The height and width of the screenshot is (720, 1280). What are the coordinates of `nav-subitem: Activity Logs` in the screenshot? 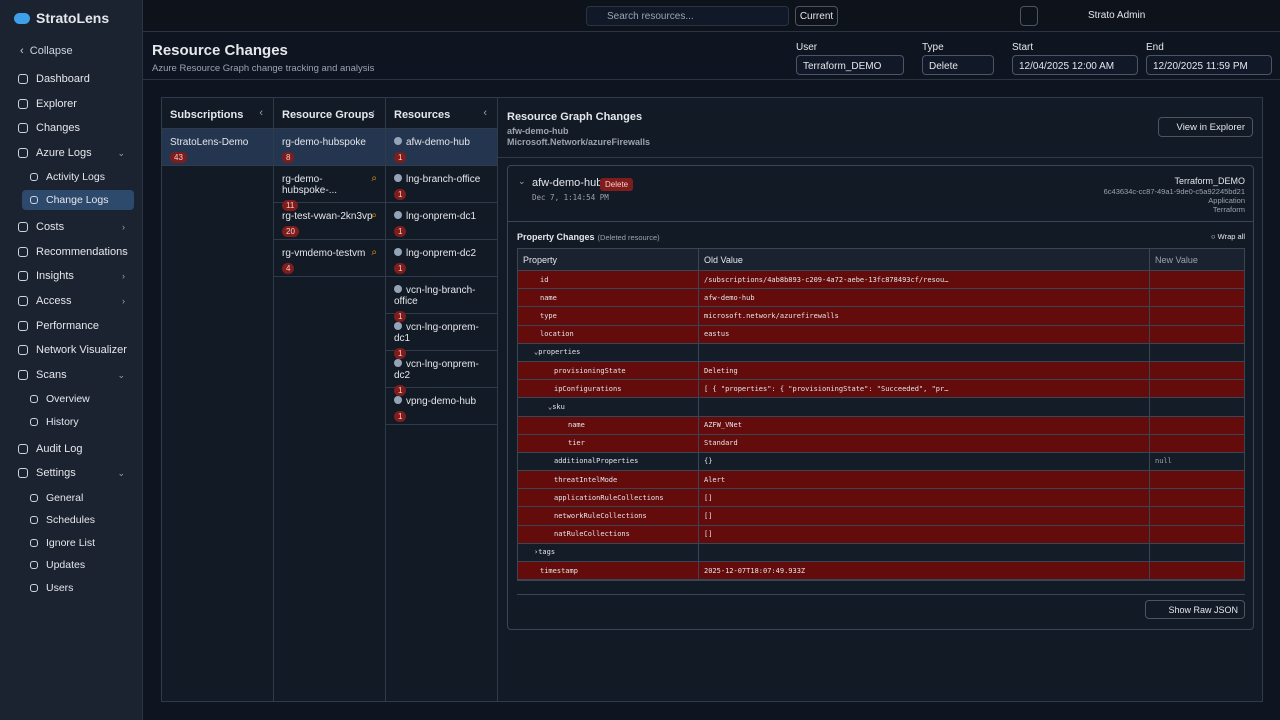 It's located at (78, 177).